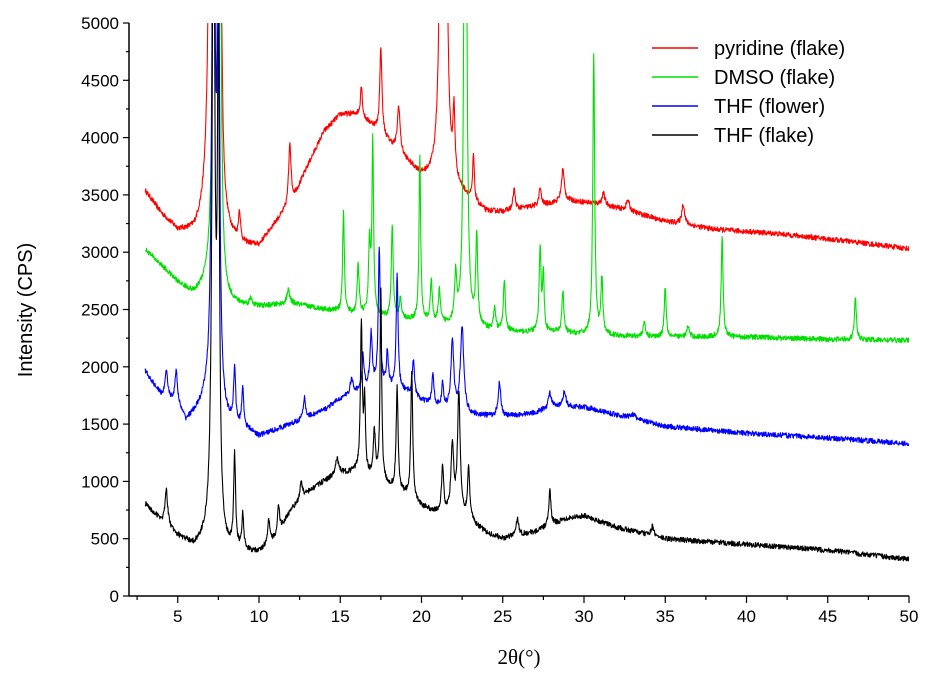  I want to click on x-tick-label: 15, so click(340, 616).